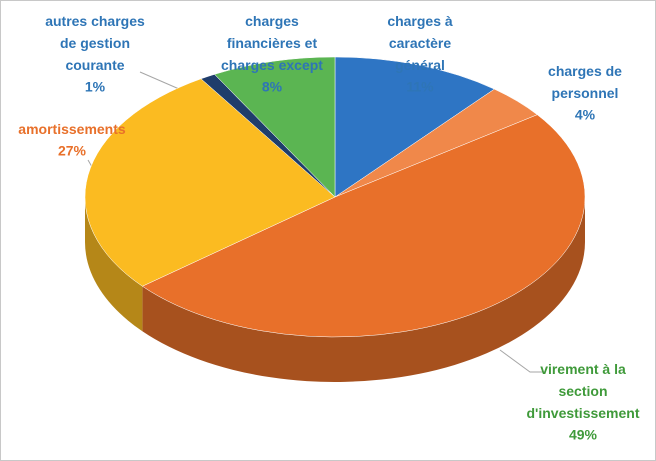 The height and width of the screenshot is (461, 656). I want to click on label-line: financières et, so click(272, 43).